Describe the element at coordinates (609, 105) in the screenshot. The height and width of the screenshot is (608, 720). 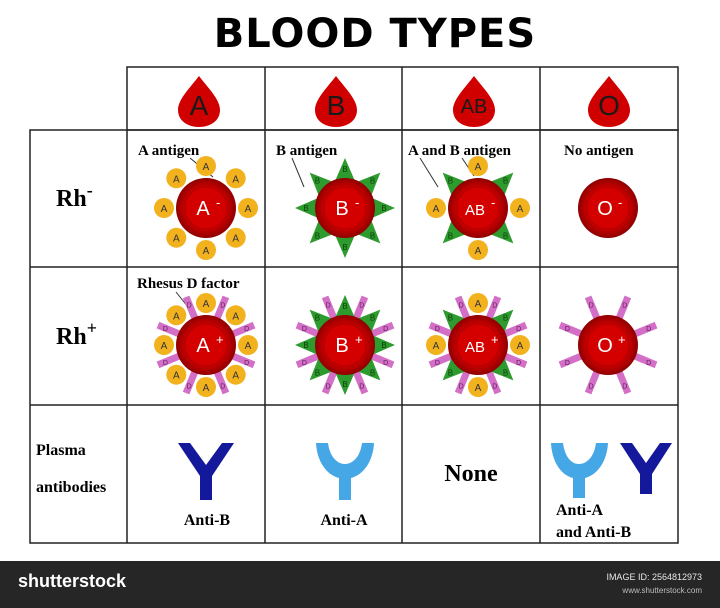
I see `drop-label-o: O` at that location.